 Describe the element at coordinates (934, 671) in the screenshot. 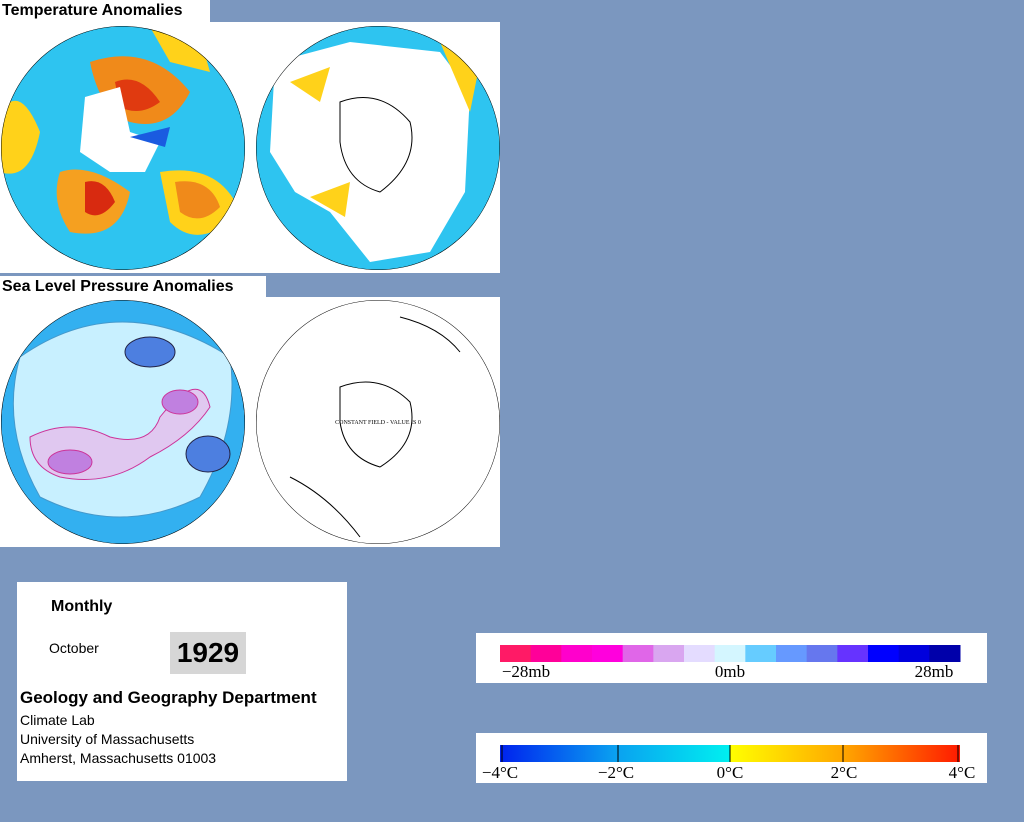

I see `legend-label: 28mb` at that location.